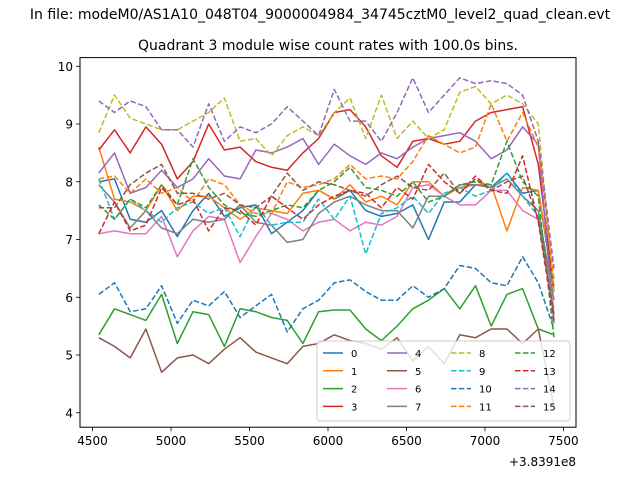  I want to click on x-tick-label: 7000, so click(485, 441).